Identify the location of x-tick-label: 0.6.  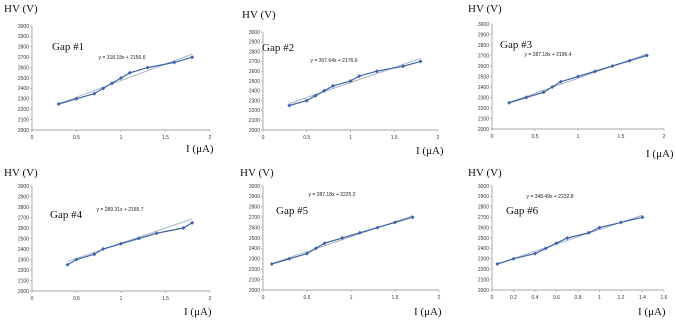
(556, 298).